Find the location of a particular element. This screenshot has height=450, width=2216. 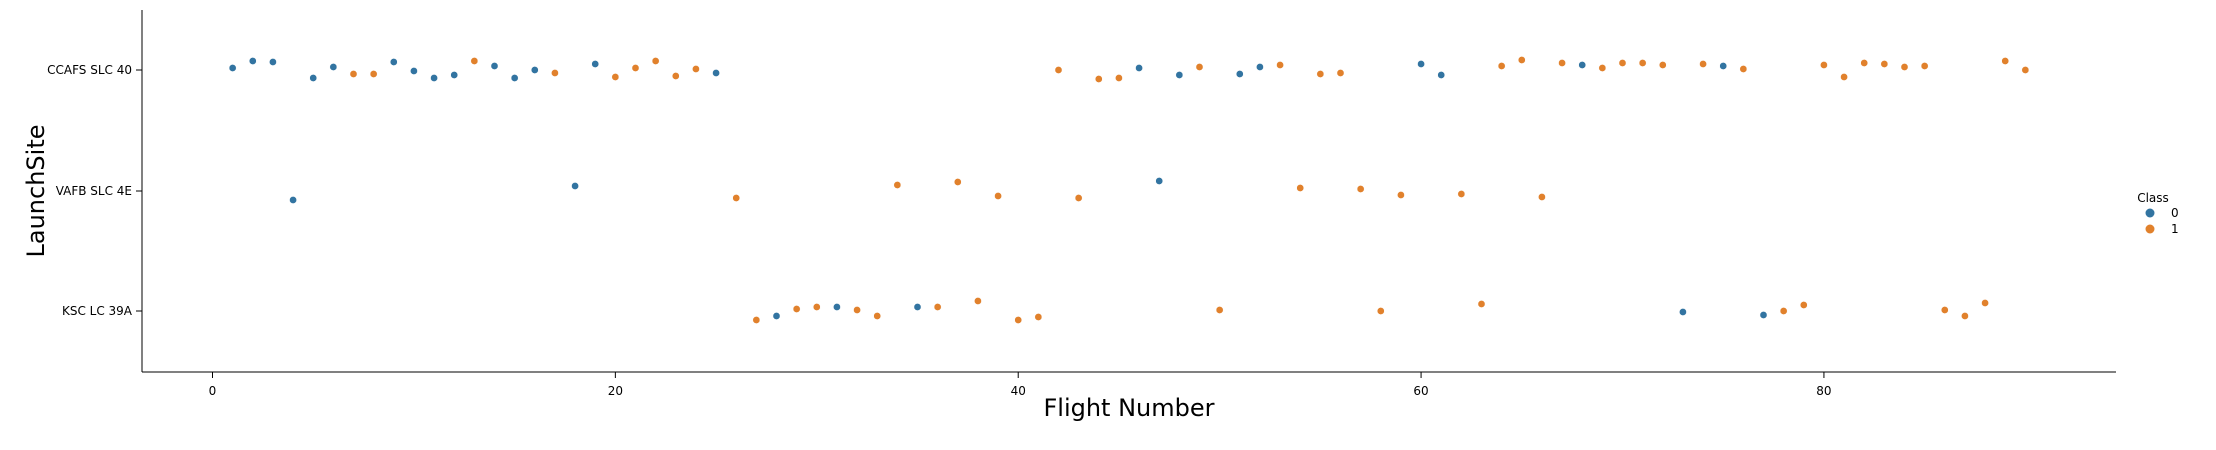

legend: Class 0 1 is located at coordinates (2157, 213).